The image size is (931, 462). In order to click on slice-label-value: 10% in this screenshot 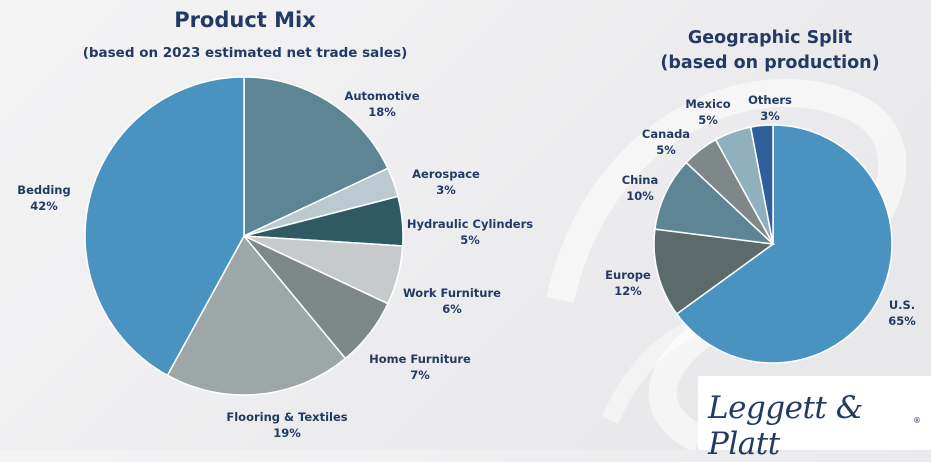, I will do `click(640, 196)`.